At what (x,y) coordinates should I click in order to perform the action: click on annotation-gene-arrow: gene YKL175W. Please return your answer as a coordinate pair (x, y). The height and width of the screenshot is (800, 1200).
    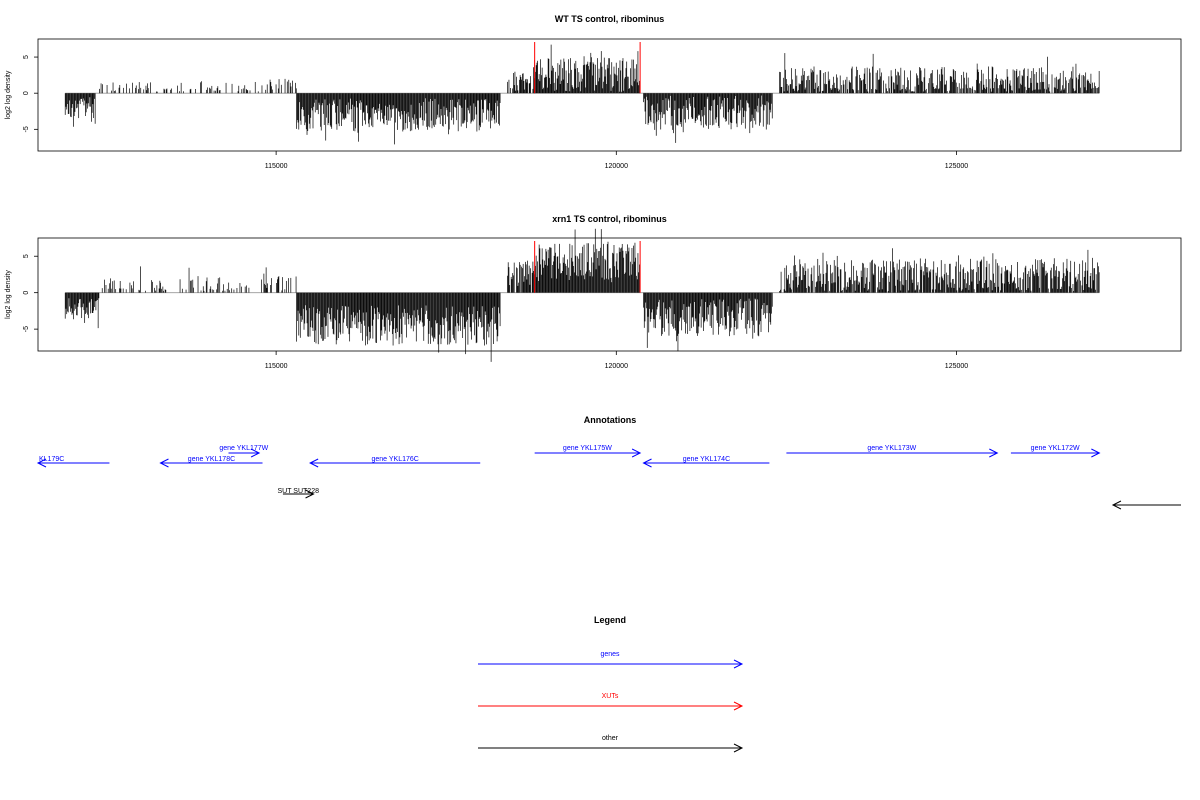
    Looking at the image, I should click on (588, 451).